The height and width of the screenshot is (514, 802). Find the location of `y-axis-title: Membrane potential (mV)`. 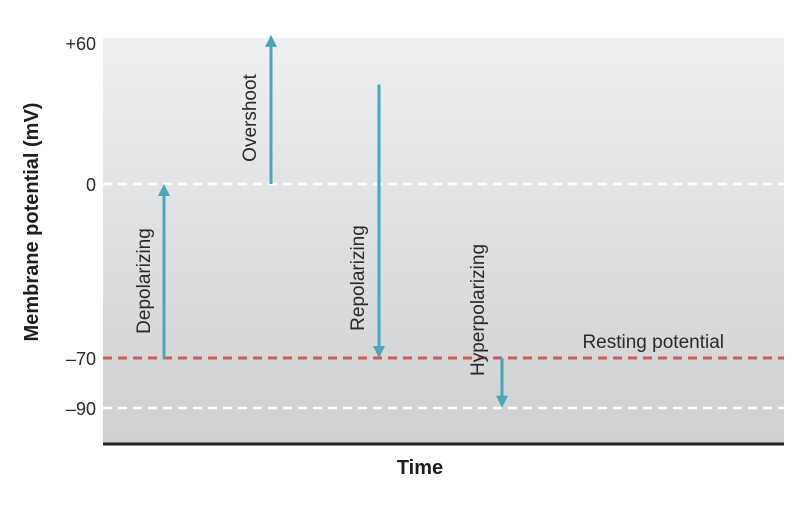

y-axis-title: Membrane potential (mV) is located at coordinates (32, 222).